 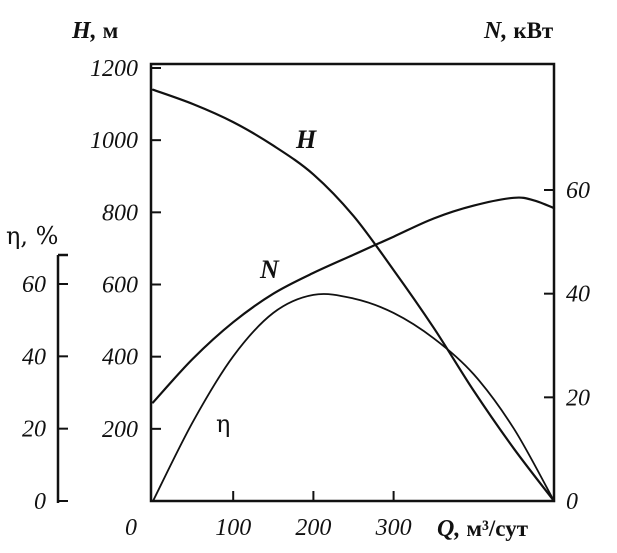 I want to click on eta-axis-tick-label: 20, so click(x=34, y=430).